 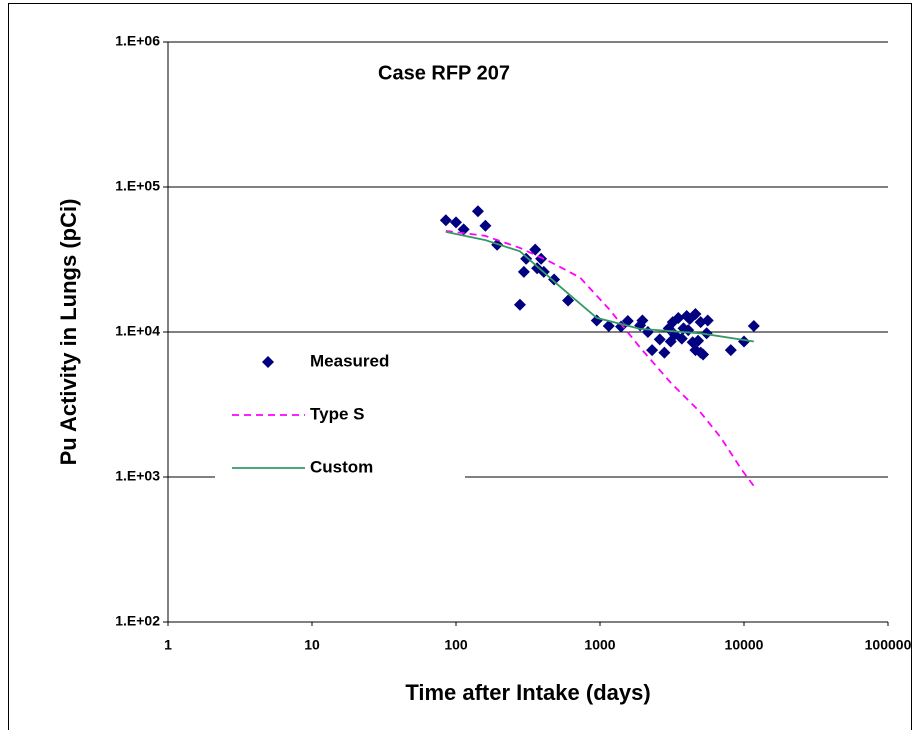 What do you see at coordinates (337, 413) in the screenshot?
I see `legend-label: Type S` at bounding box center [337, 413].